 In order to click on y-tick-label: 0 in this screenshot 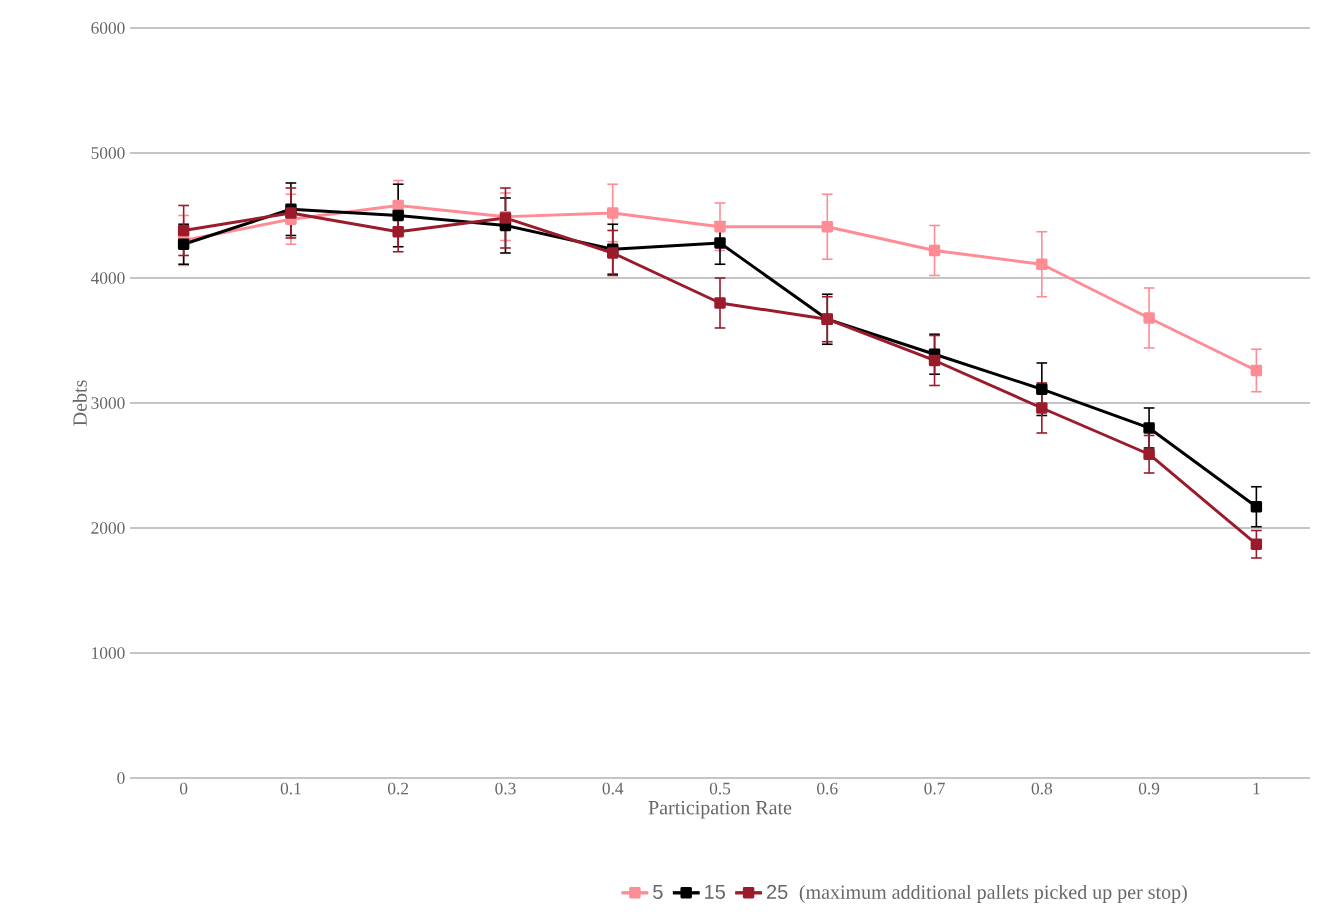, I will do `click(121, 778)`.